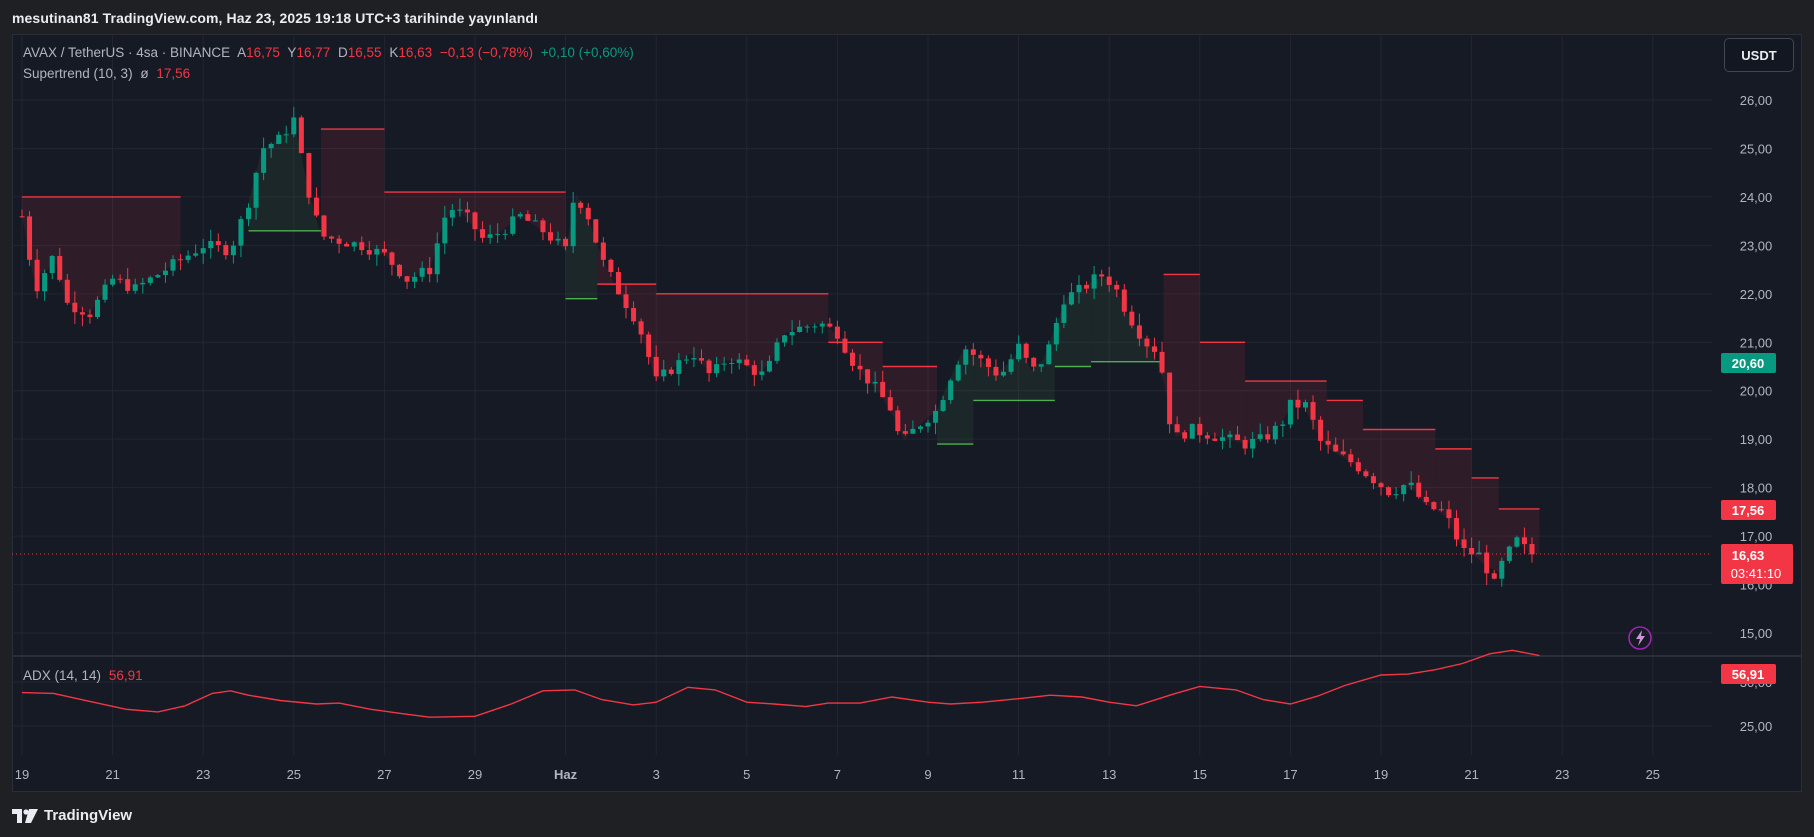  I want to click on tradingview-logo-text: TradingView, so click(88, 815).